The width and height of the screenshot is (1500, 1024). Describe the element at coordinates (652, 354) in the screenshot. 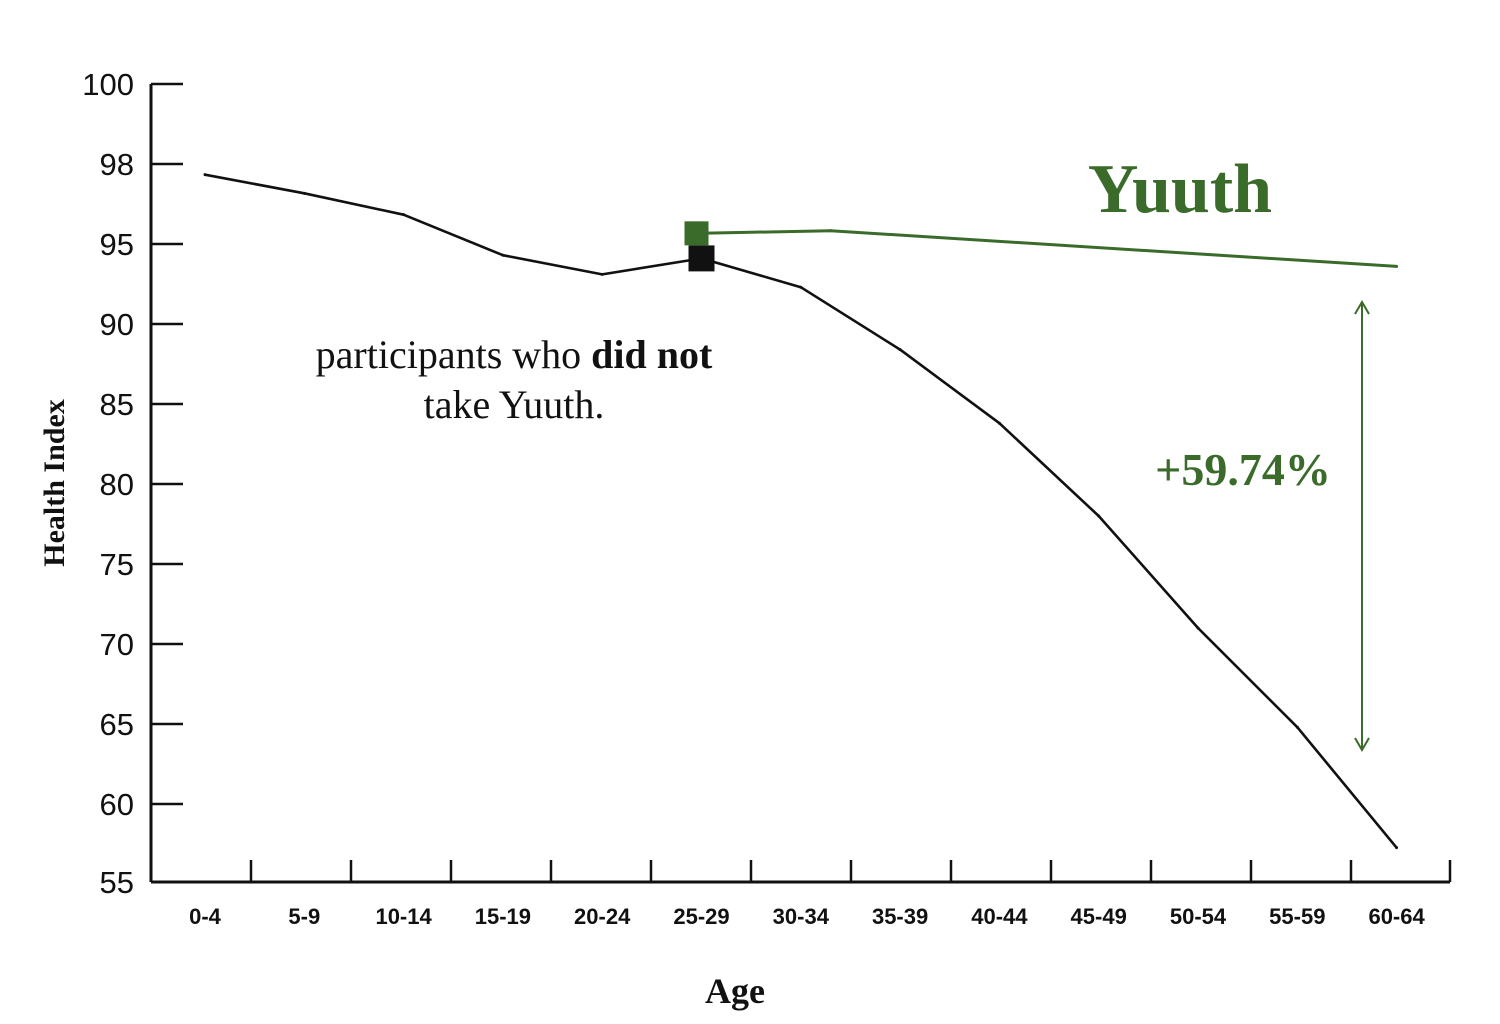

I see `group-label-bold: did not` at that location.